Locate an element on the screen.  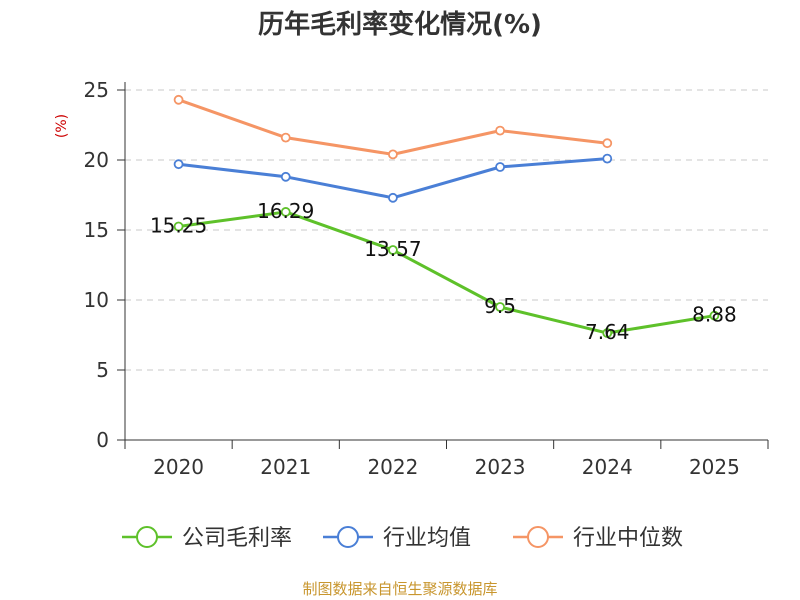
data-label: 8.88 is located at coordinates (714, 315).